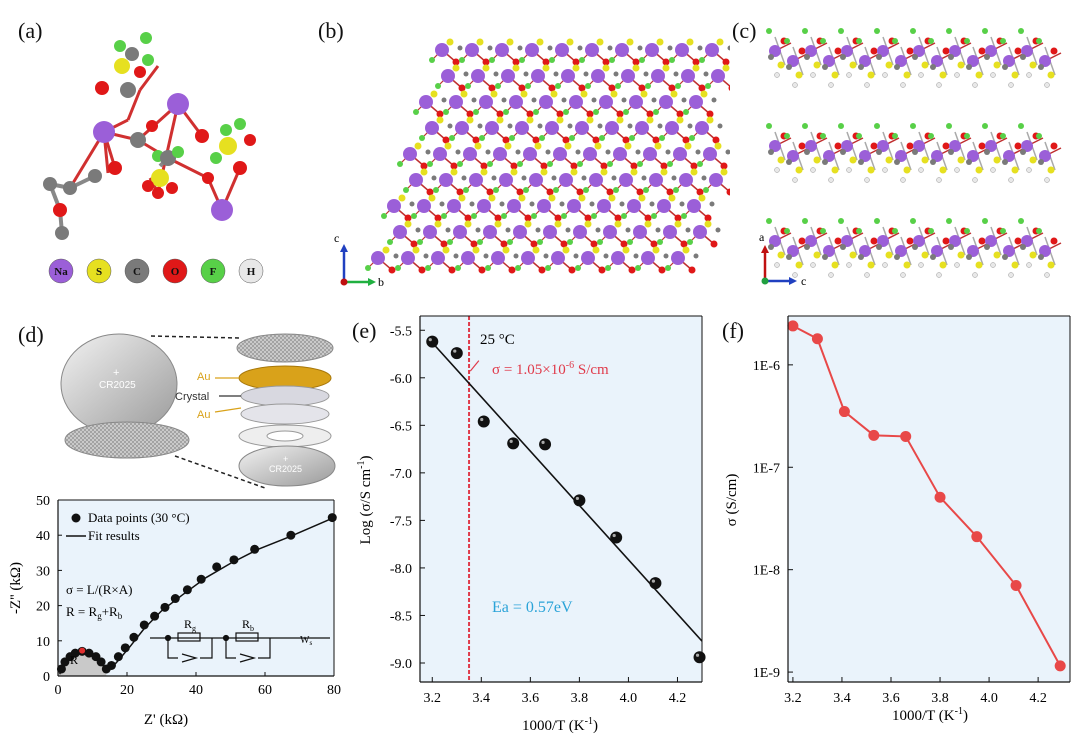 The image size is (1080, 740). I want to click on y-tick-label-d: 20, so click(43, 607).